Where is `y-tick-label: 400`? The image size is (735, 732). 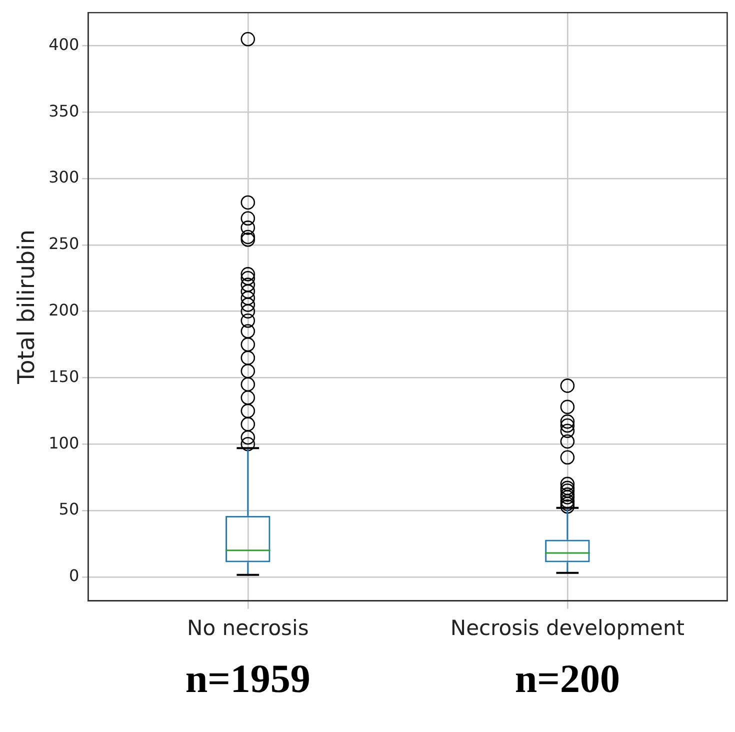 y-tick-label: 400 is located at coordinates (64, 44).